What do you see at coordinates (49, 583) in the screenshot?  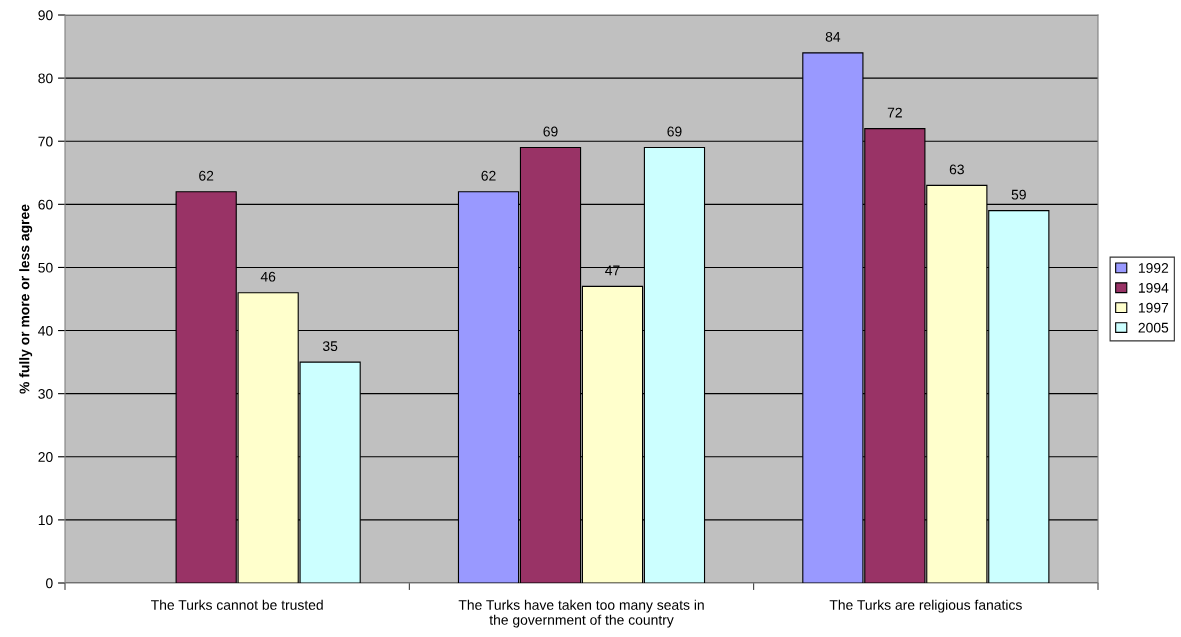 I see `y-tick-label: 0` at bounding box center [49, 583].